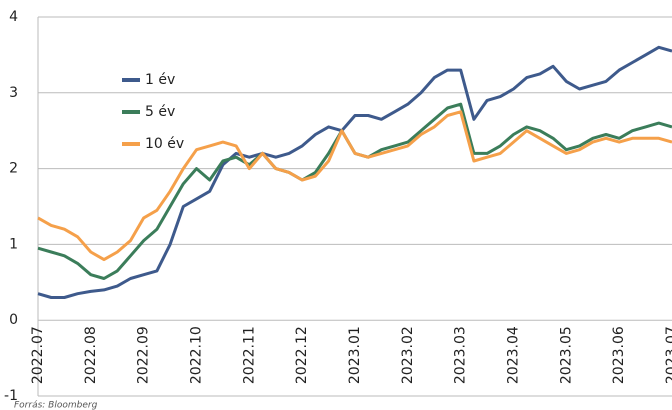 The width and height of the screenshot is (672, 410). Describe the element at coordinates (408, 355) in the screenshot. I see `x-tick-label: 2023.02` at that location.